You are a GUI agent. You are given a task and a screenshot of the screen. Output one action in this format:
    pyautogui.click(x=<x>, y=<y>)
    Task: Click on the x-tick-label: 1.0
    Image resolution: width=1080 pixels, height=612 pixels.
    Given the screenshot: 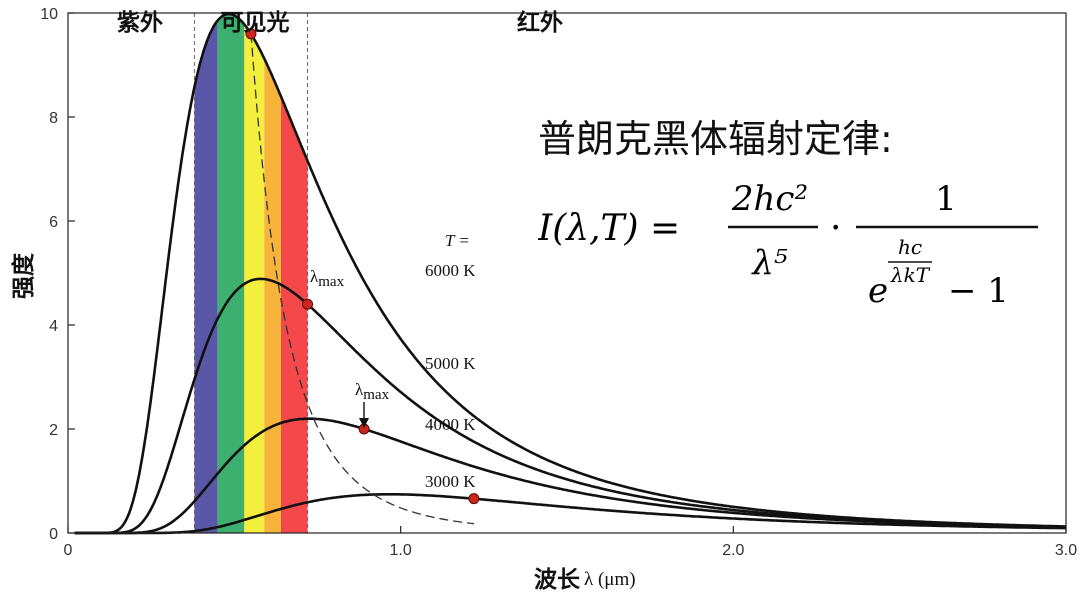 What is the action you would take?
    pyautogui.click(x=401, y=550)
    